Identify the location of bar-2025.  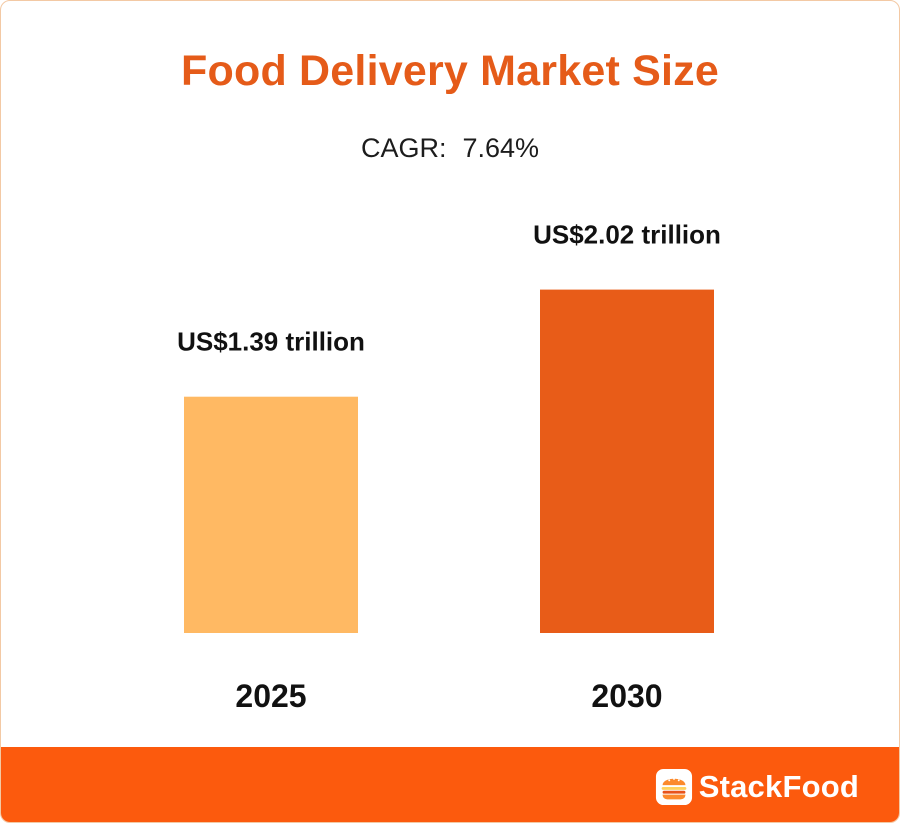
(271, 514).